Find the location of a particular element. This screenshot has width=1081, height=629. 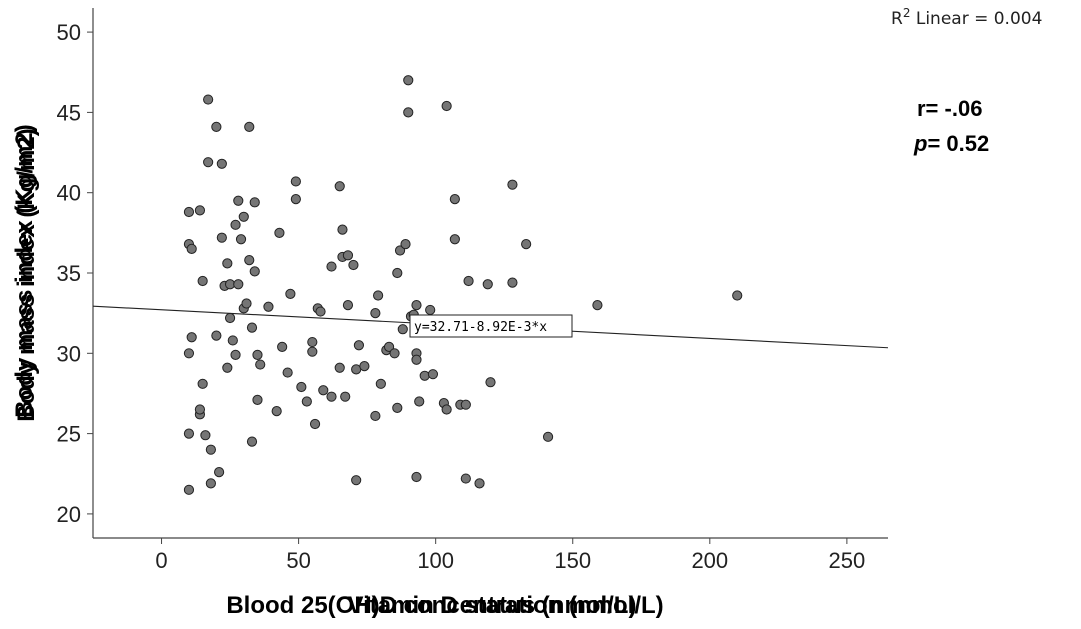

x-axis-label: Blood 25(OH)D concentration (nmol/L) is located at coordinates (444, 605).